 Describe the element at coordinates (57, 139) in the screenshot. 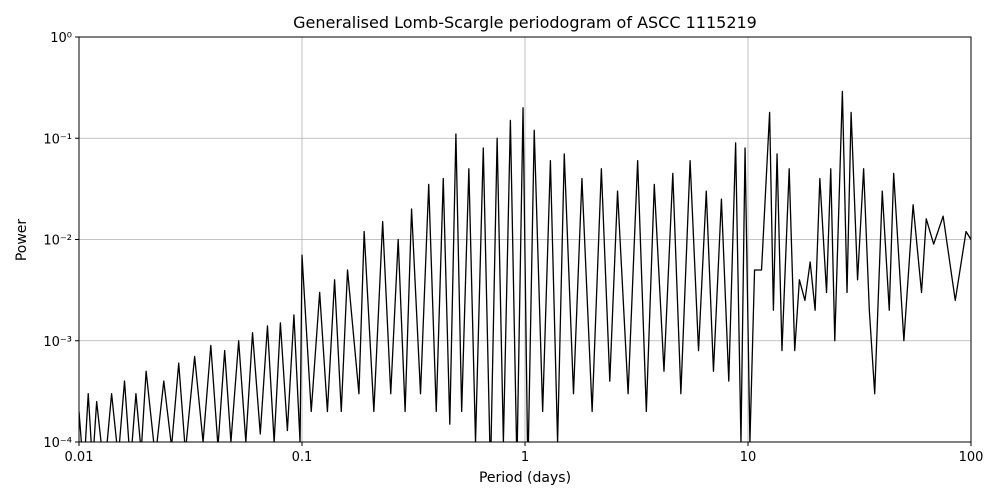

I see `y-tick-label: 10⁻¹` at that location.